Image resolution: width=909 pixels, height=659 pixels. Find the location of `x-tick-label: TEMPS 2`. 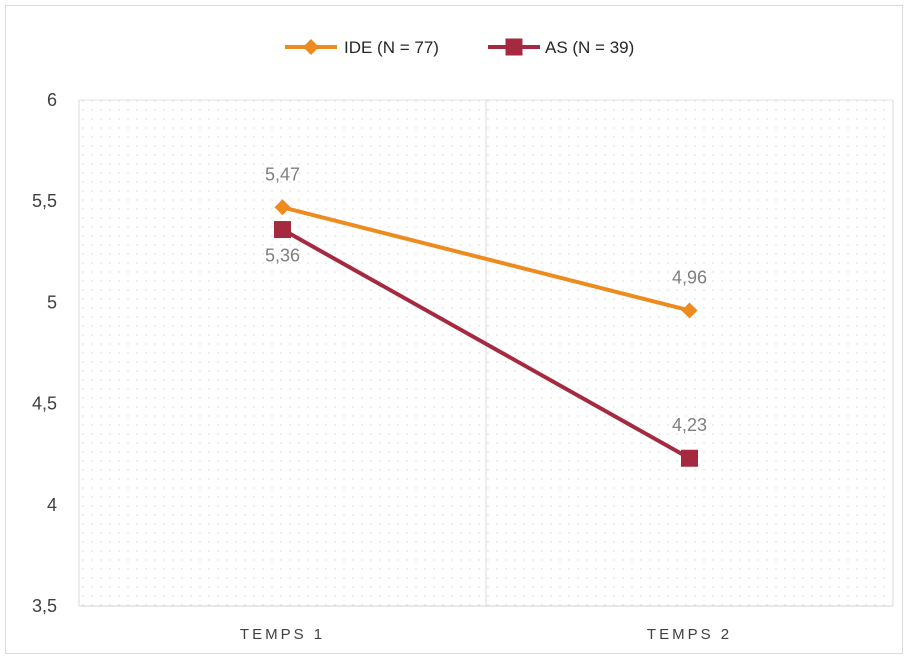

x-tick-label: TEMPS 2 is located at coordinates (689, 634).